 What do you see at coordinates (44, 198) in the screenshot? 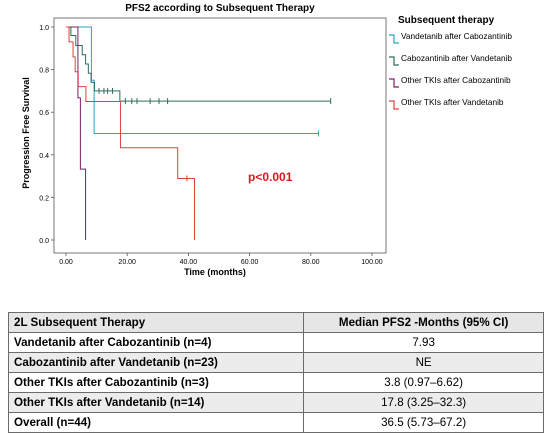
I see `y-tick-label: 0.2` at bounding box center [44, 198].